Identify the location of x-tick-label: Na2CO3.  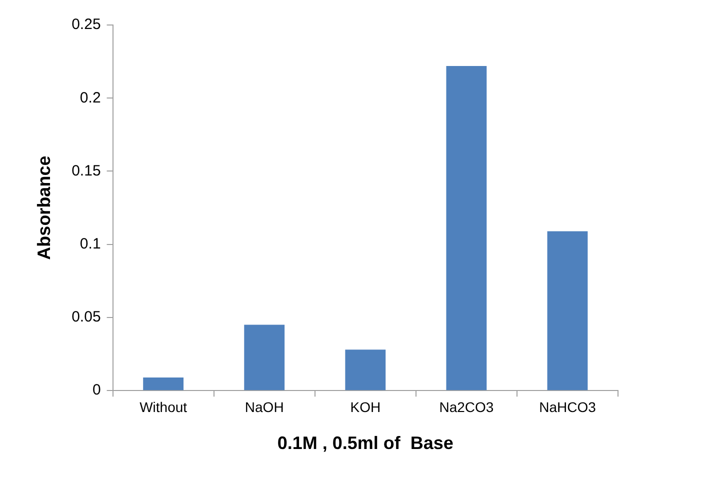
(466, 406).